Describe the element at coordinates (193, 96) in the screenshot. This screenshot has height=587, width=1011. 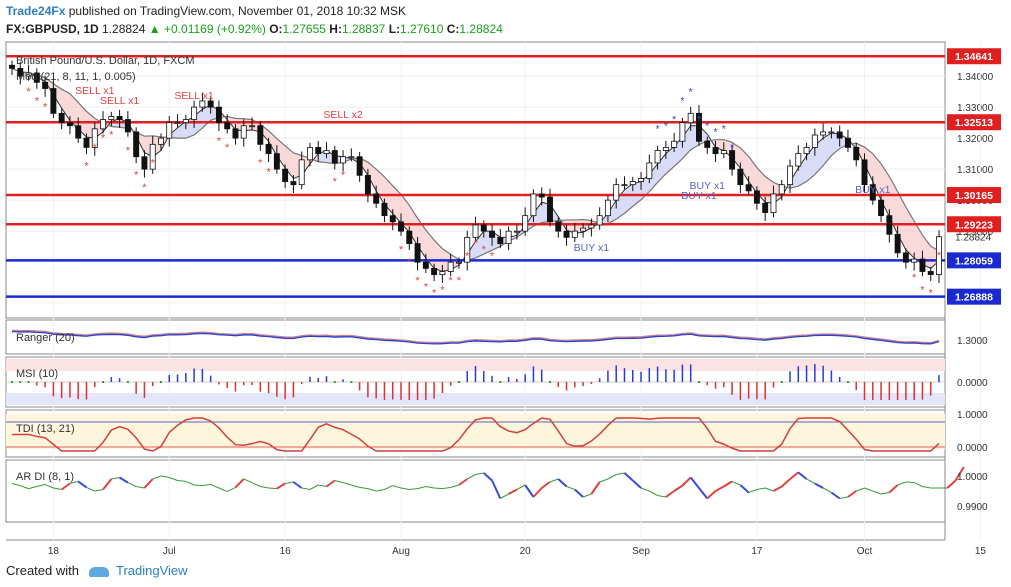
I see `sell-signal-label: SELL x1` at that location.